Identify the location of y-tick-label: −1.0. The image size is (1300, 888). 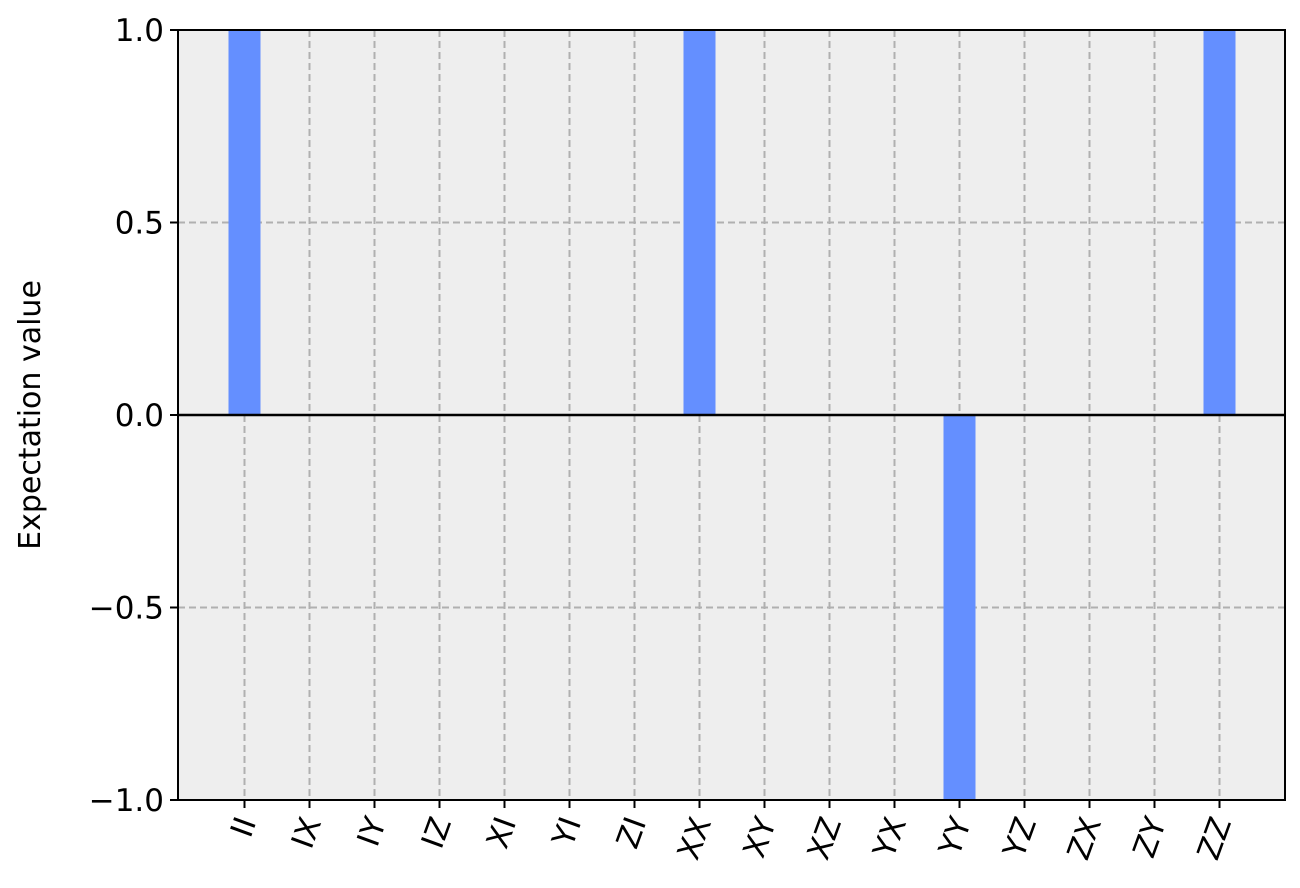
(126, 801).